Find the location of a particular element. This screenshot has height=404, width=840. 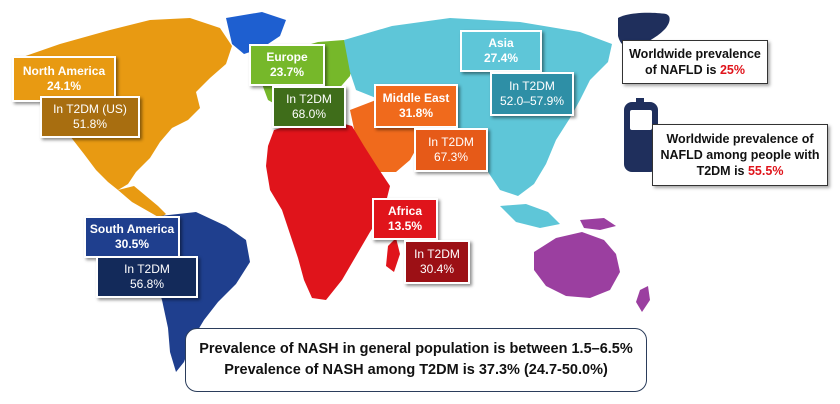

madagascar-landmass is located at coordinates (393, 255).